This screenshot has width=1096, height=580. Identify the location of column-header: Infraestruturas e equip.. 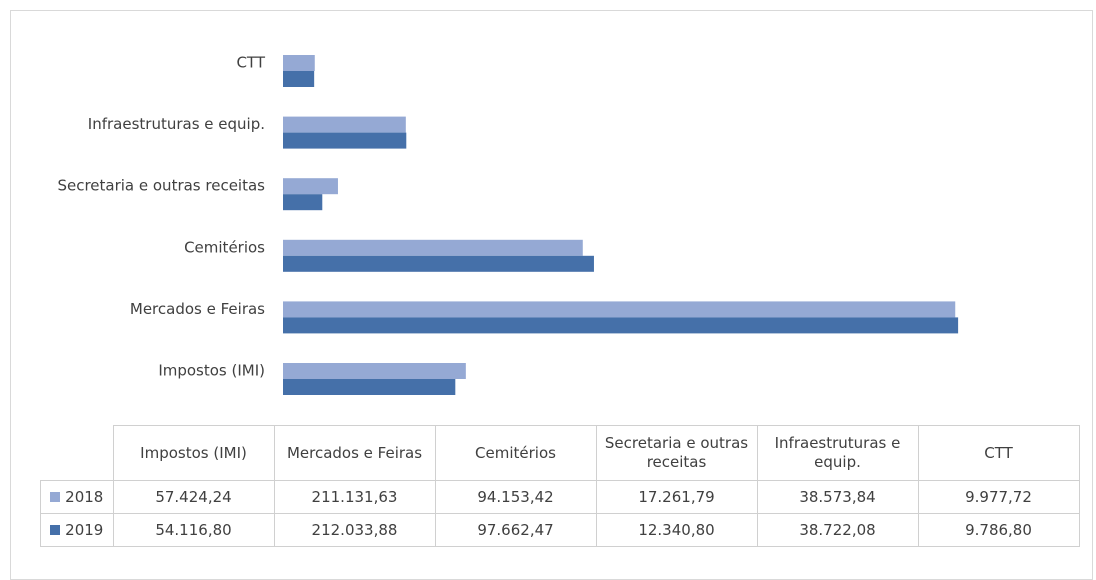
(837, 453).